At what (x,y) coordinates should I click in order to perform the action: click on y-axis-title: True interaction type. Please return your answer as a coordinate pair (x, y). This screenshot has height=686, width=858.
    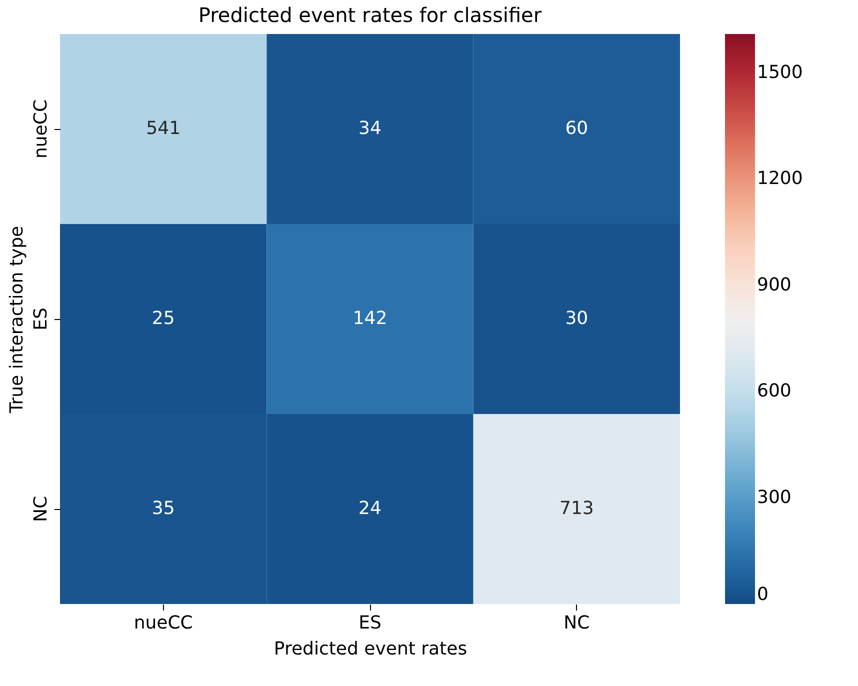
    Looking at the image, I should click on (17, 320).